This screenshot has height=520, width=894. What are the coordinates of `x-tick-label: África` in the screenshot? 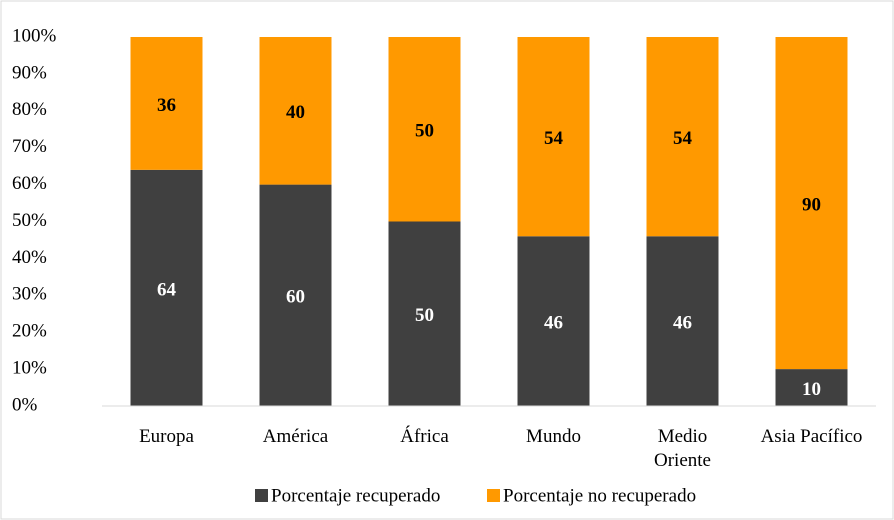 It's located at (424, 436).